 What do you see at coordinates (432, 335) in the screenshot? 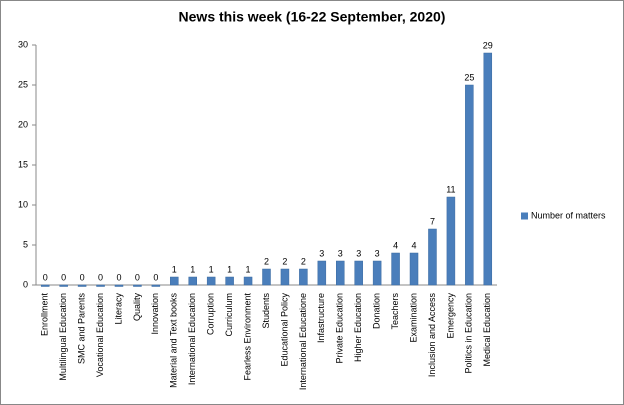
I see `x-tick-label: Inclusion and Access` at bounding box center [432, 335].